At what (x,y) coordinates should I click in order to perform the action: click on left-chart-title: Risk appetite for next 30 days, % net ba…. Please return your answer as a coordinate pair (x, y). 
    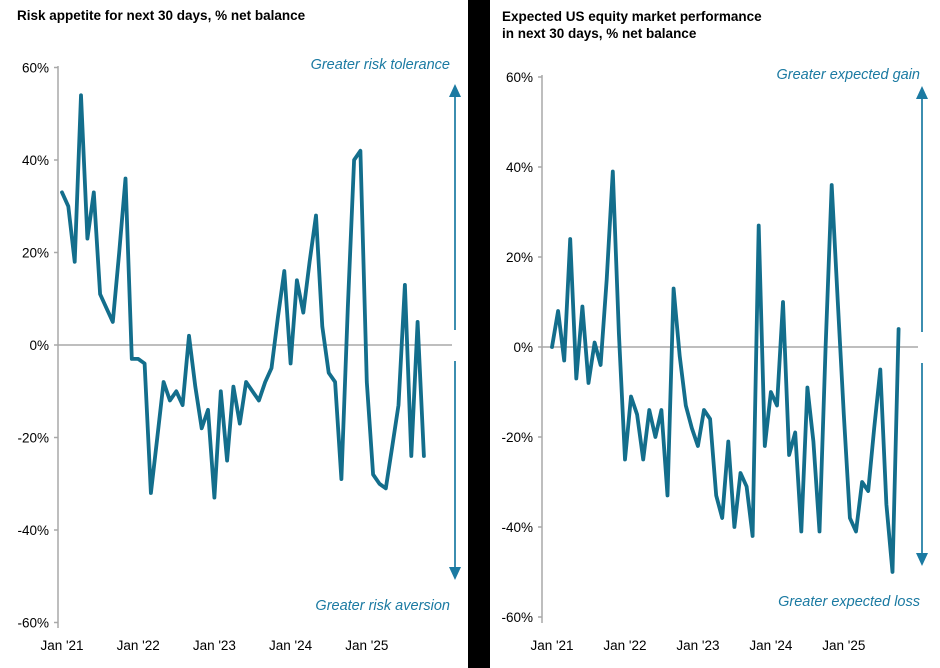
    Looking at the image, I should click on (161, 15).